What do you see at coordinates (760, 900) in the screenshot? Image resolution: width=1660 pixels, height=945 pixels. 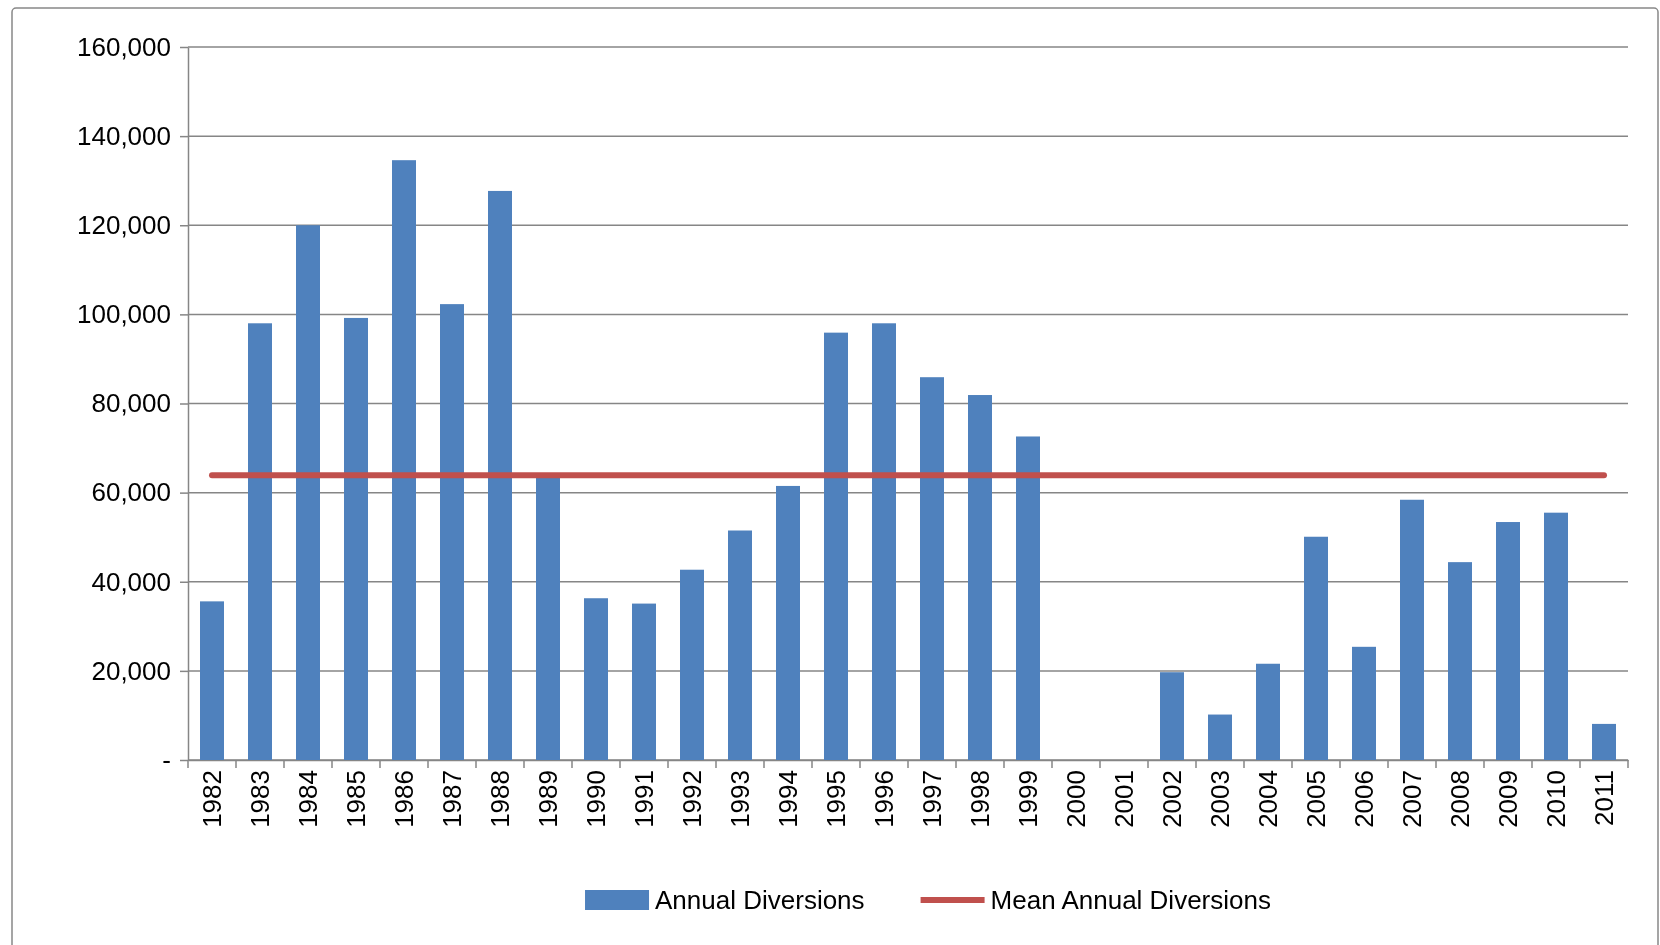 I see `legend-label: Annual Diversions` at bounding box center [760, 900].